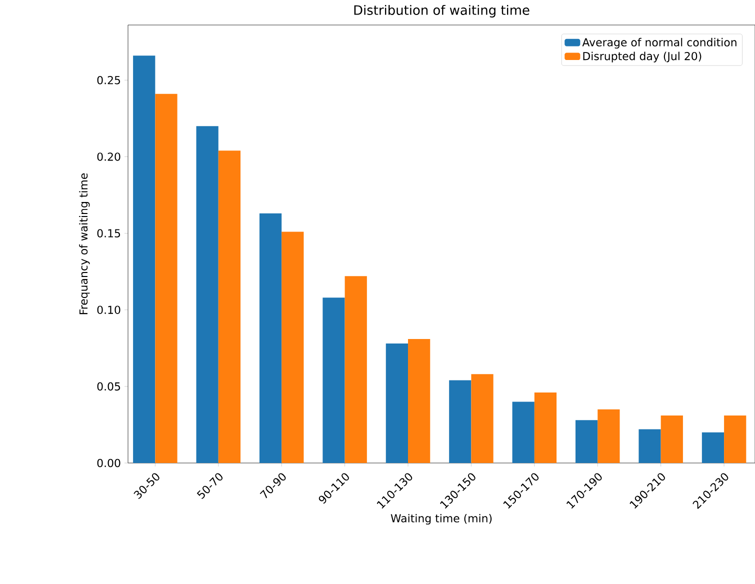 The height and width of the screenshot is (584, 755). Describe the element at coordinates (108, 386) in the screenshot. I see `y-tick-label: 0.05` at that location.